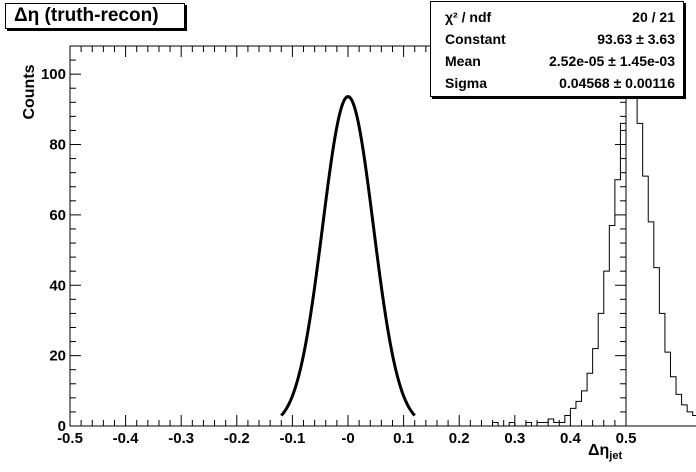 The image size is (696, 472). What do you see at coordinates (612, 61) in the screenshot?
I see `stats-value: 2.52e-05 ± 1.45e-03` at bounding box center [612, 61].